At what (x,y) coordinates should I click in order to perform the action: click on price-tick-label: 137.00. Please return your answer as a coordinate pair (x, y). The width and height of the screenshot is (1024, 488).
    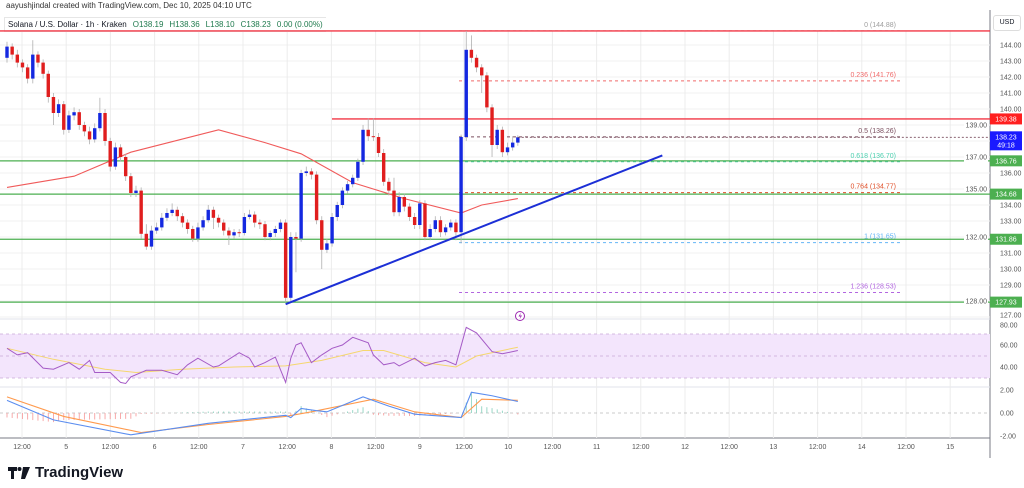
    Looking at the image, I should click on (977, 158).